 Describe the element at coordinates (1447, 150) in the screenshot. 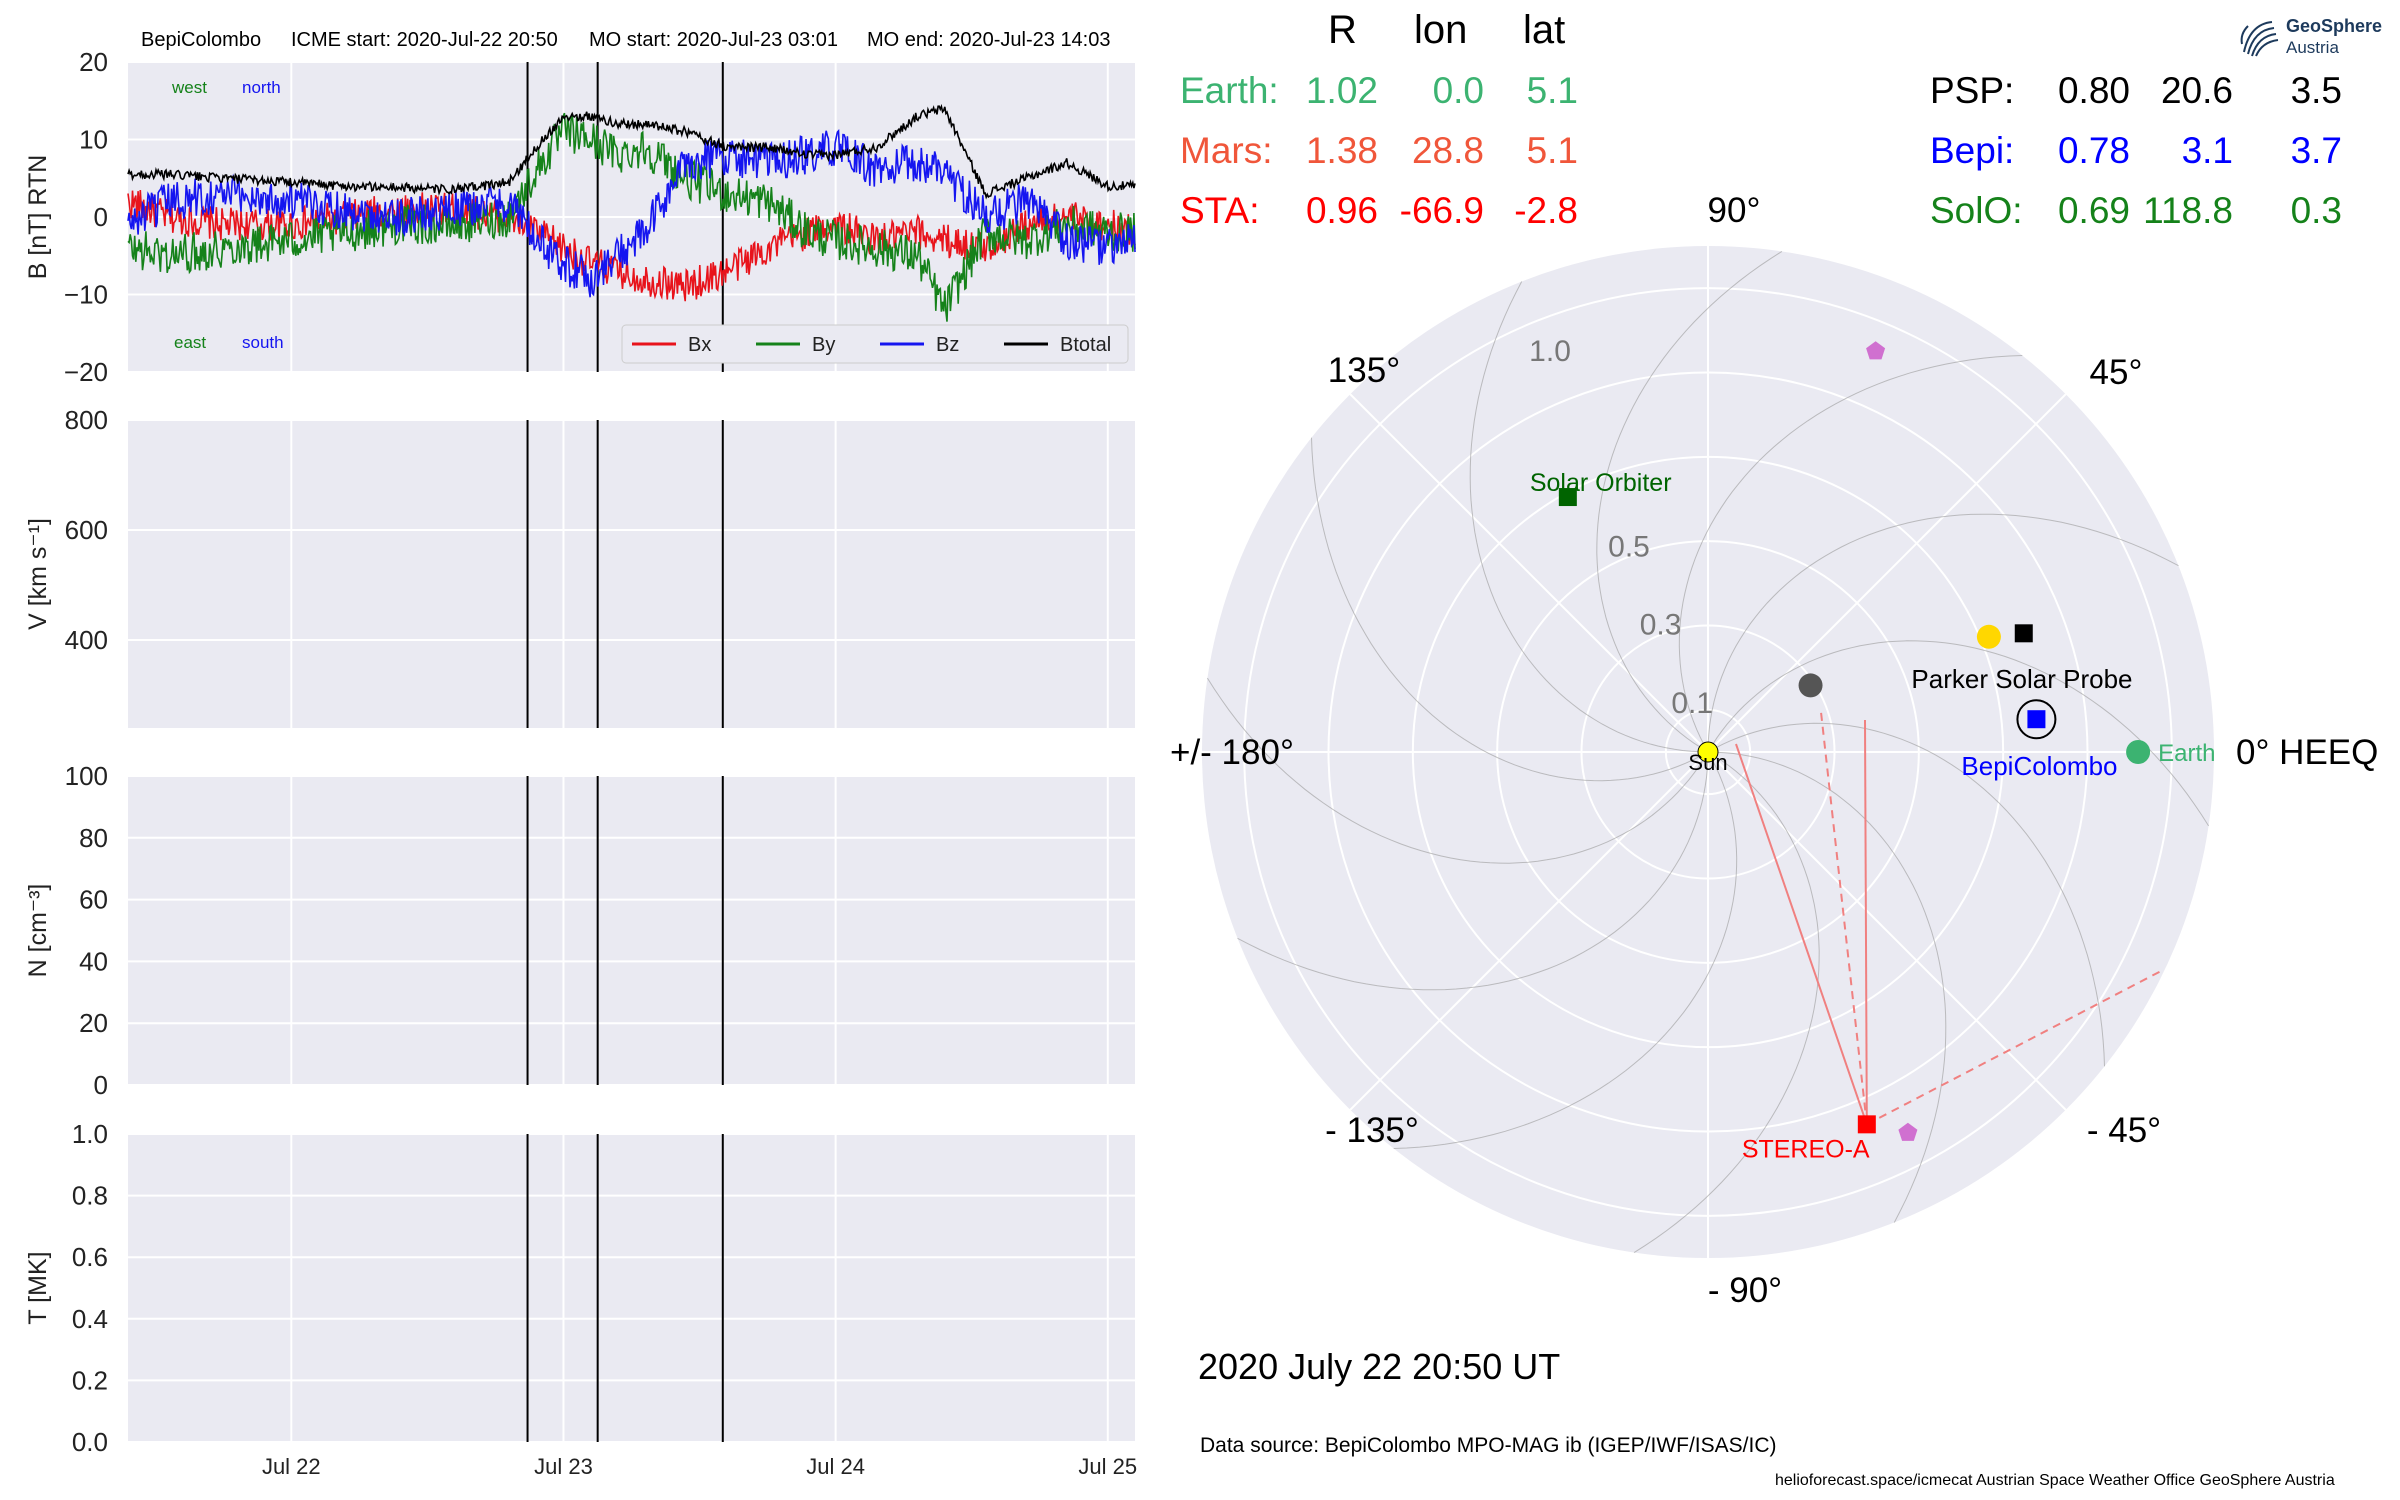

I see `table-cell-lon: 28.8` at that location.